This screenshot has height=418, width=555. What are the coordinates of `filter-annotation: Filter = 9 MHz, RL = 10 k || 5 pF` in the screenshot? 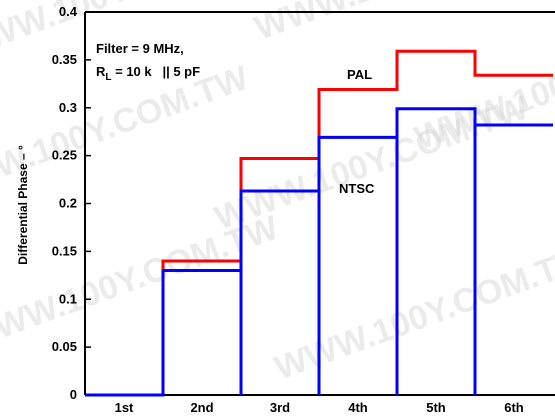 It's located at (148, 62).